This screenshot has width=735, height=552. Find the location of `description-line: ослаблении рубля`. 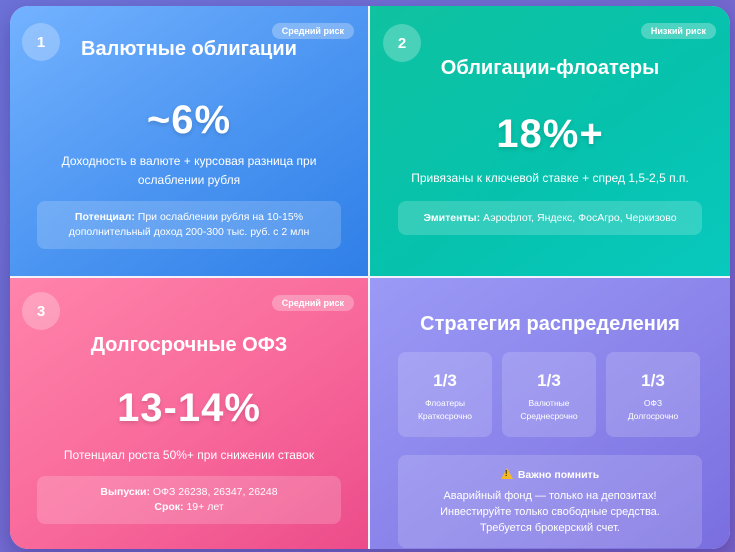

description-line: ослаблении рубля is located at coordinates (189, 180).